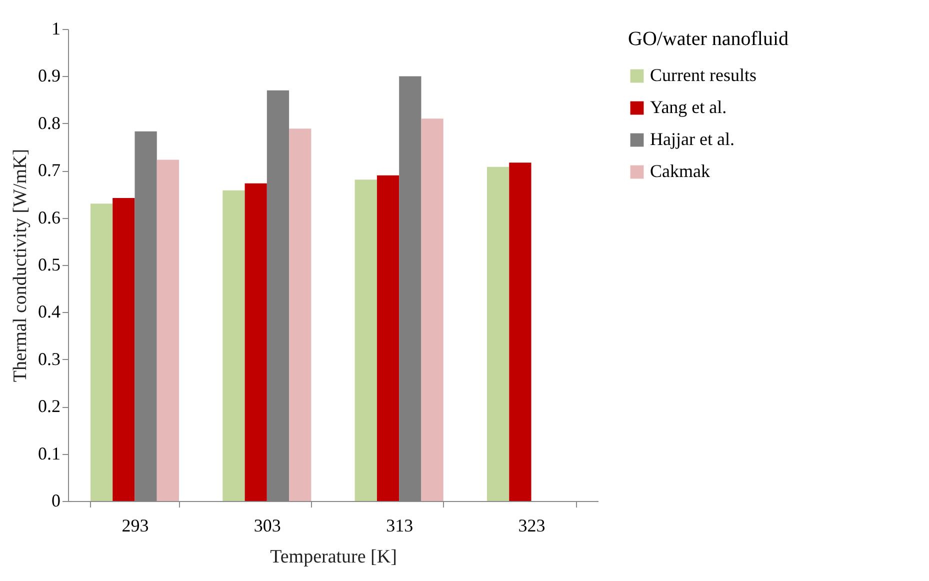  Describe the element at coordinates (20, 265) in the screenshot. I see `y-axis-title: Thermal conductivity [W/mK]` at that location.